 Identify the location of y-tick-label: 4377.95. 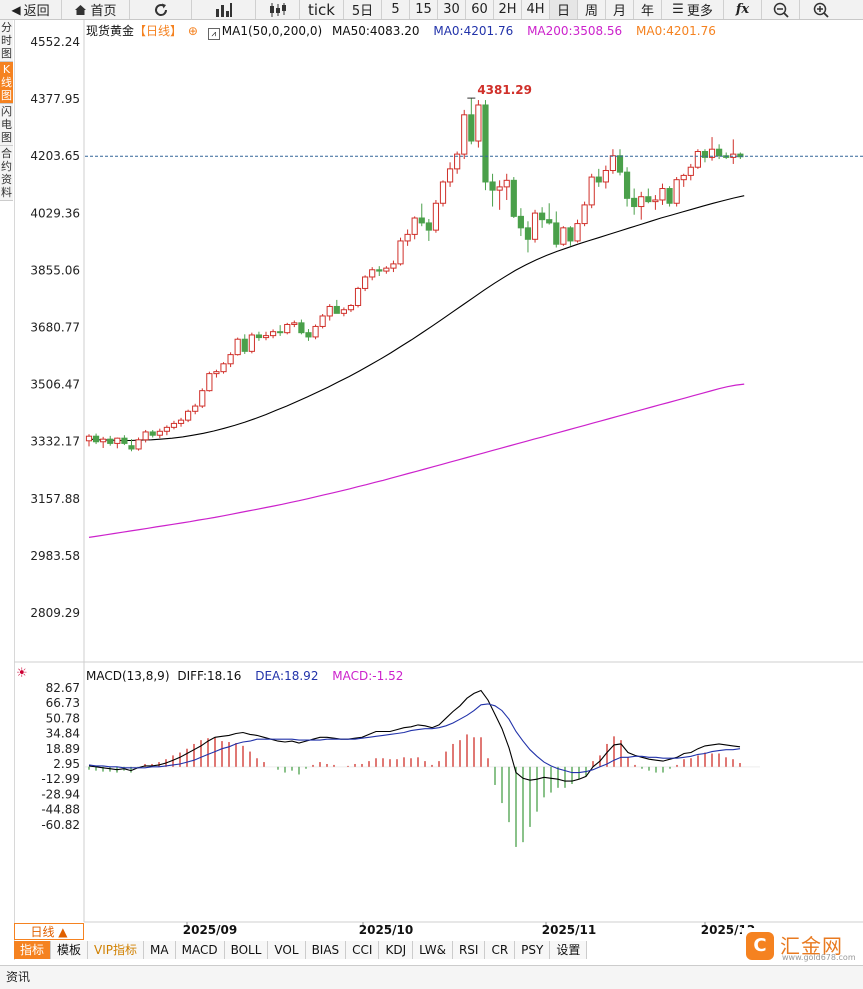
(55, 99).